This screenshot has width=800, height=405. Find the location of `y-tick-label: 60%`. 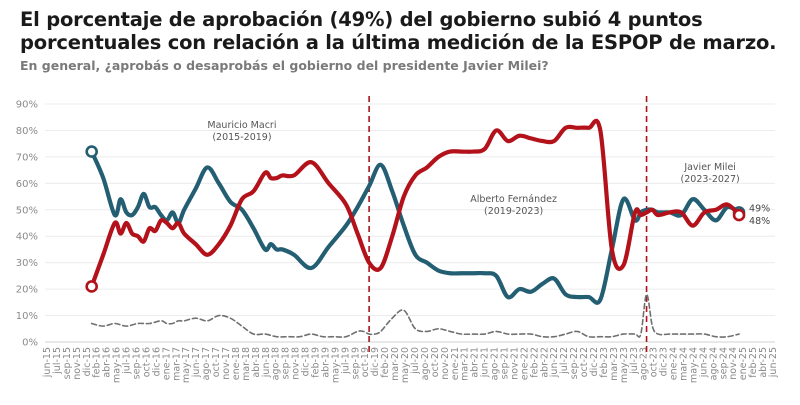

y-tick-label: 60% is located at coordinates (27, 184).